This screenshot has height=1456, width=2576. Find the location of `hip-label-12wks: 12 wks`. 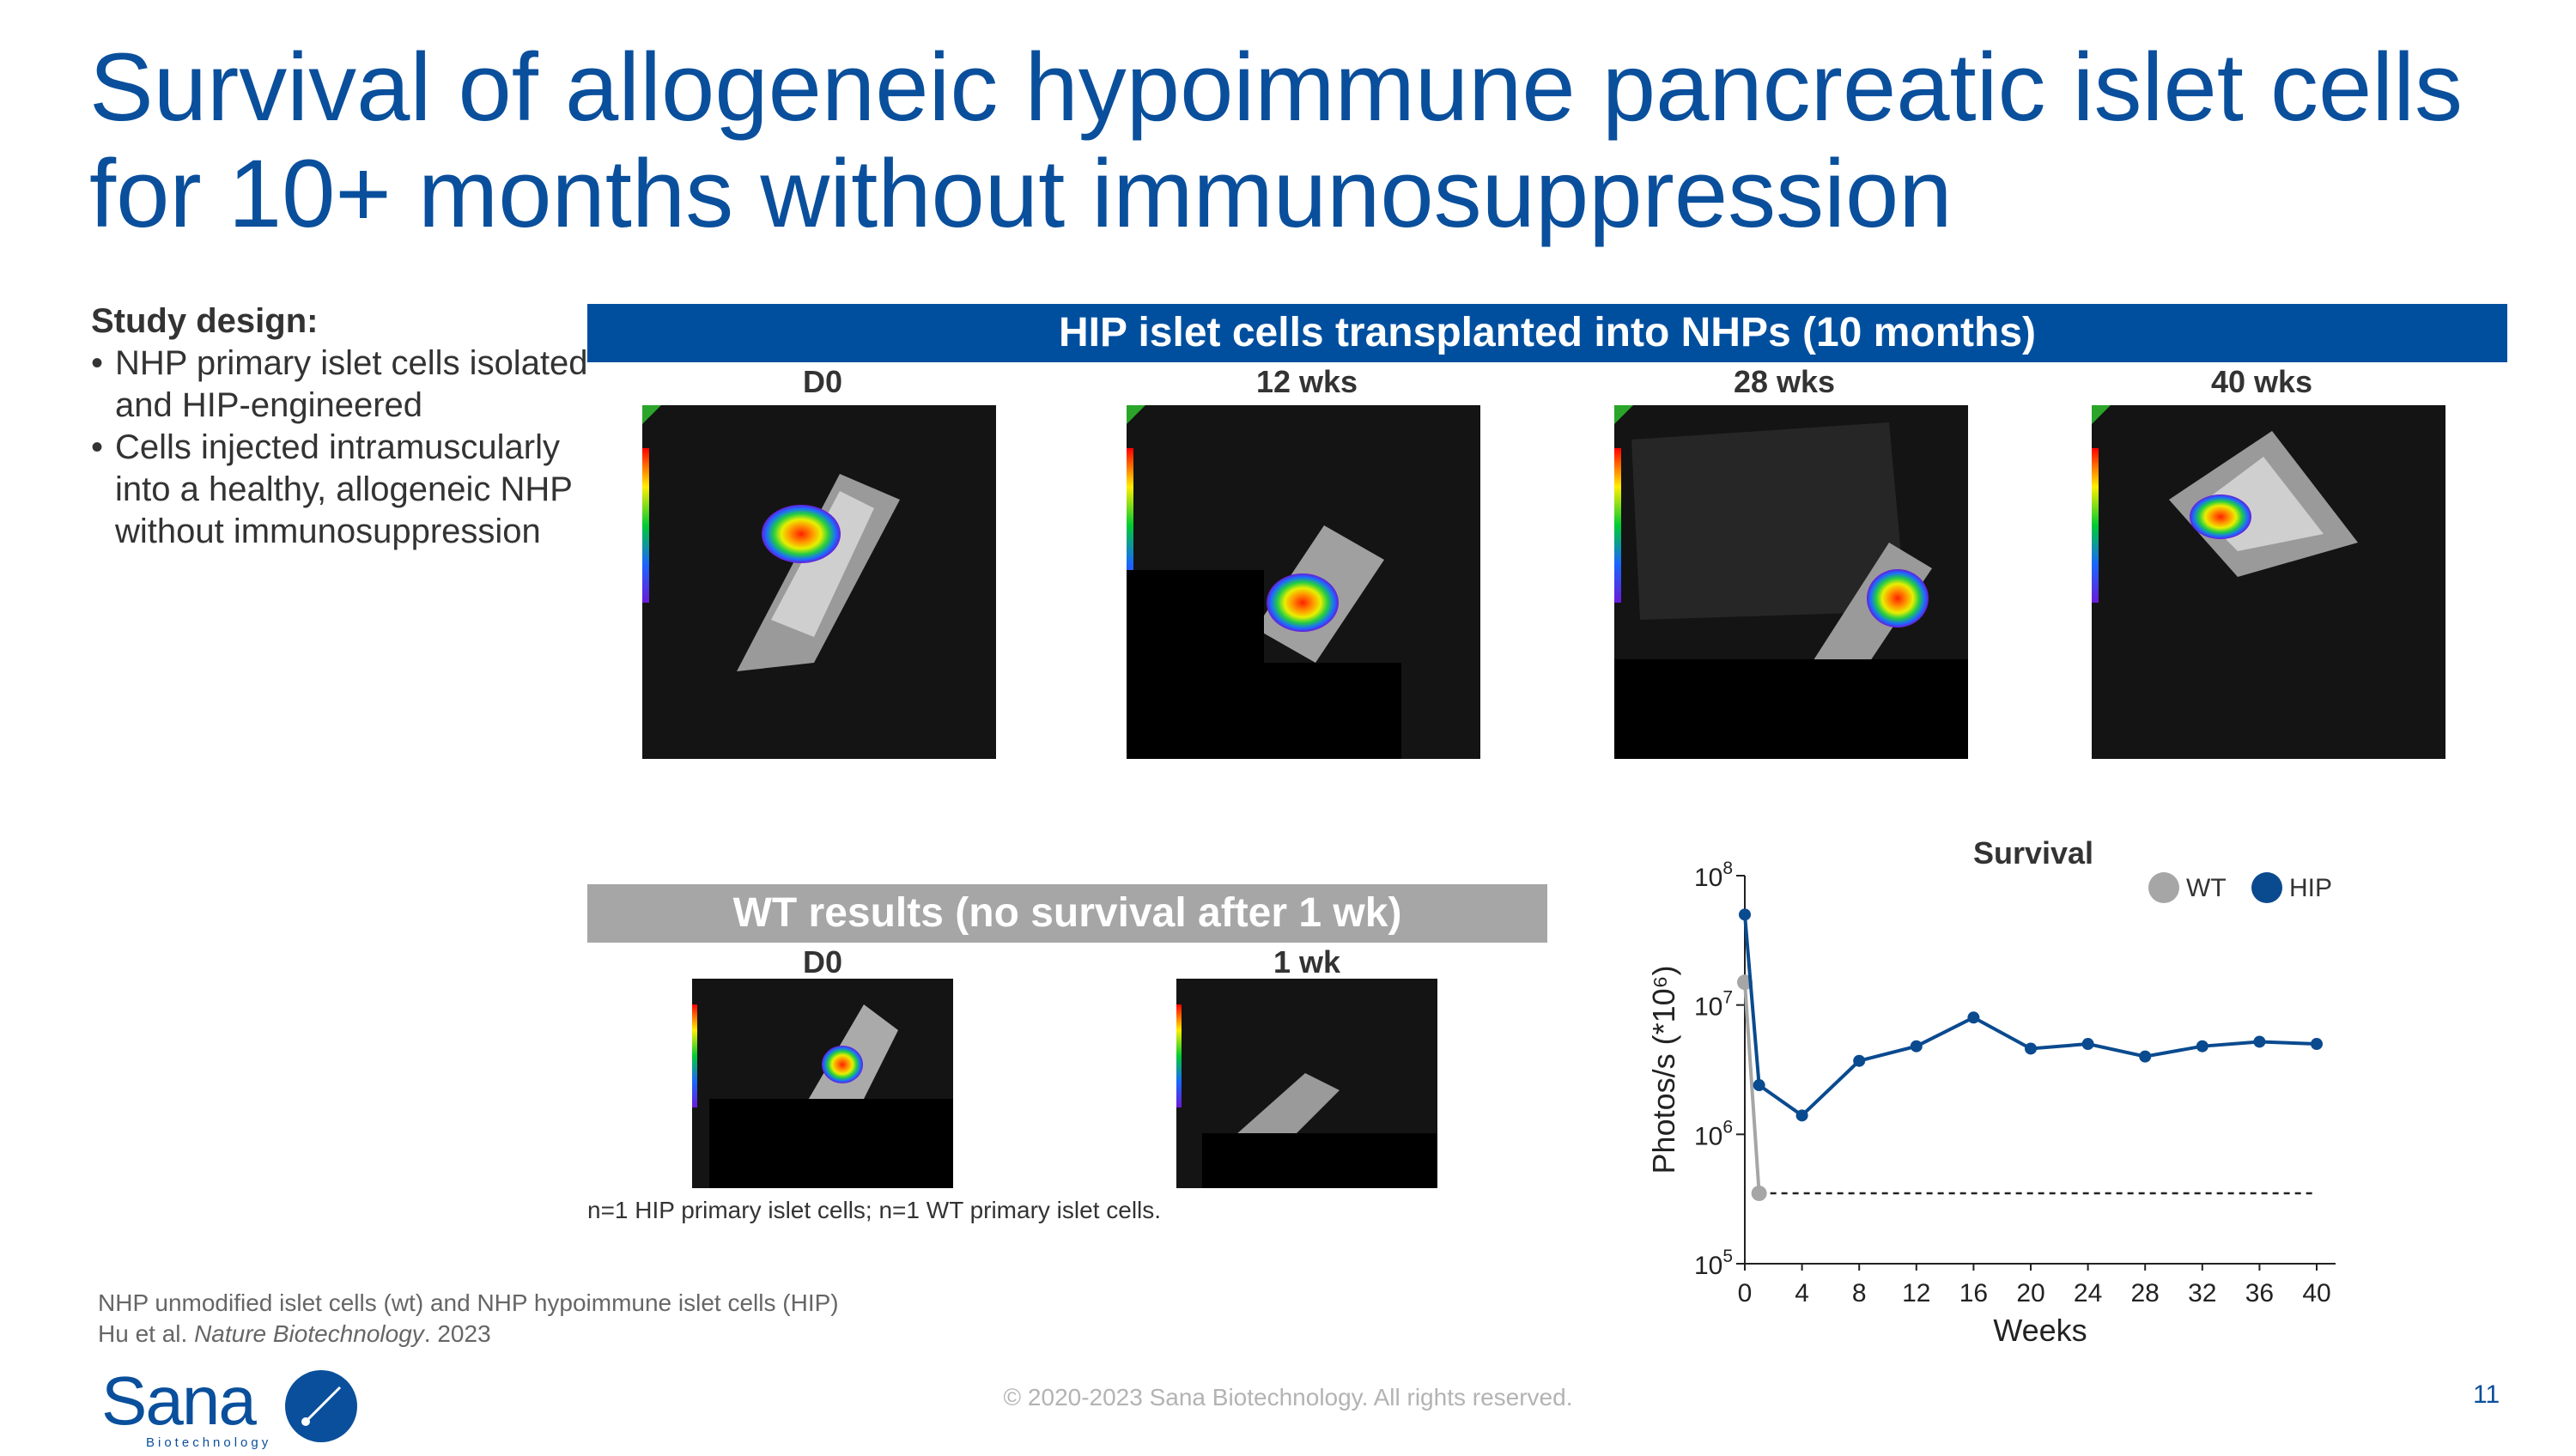

hip-label-12wks: 12 wks is located at coordinates (1306, 382).